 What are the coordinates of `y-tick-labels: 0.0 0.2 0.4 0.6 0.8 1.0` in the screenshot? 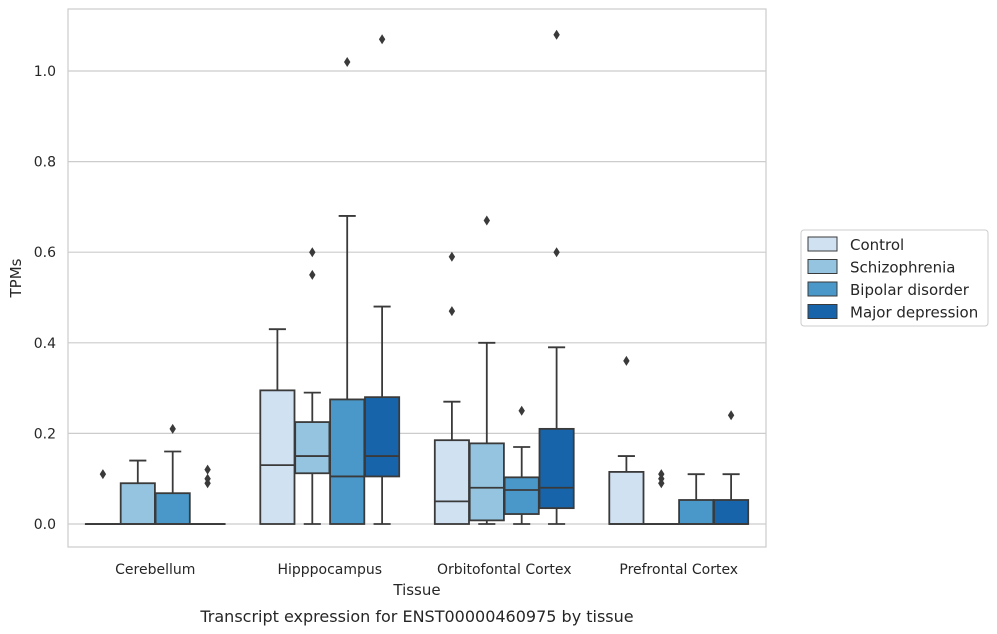 It's located at (45, 298).